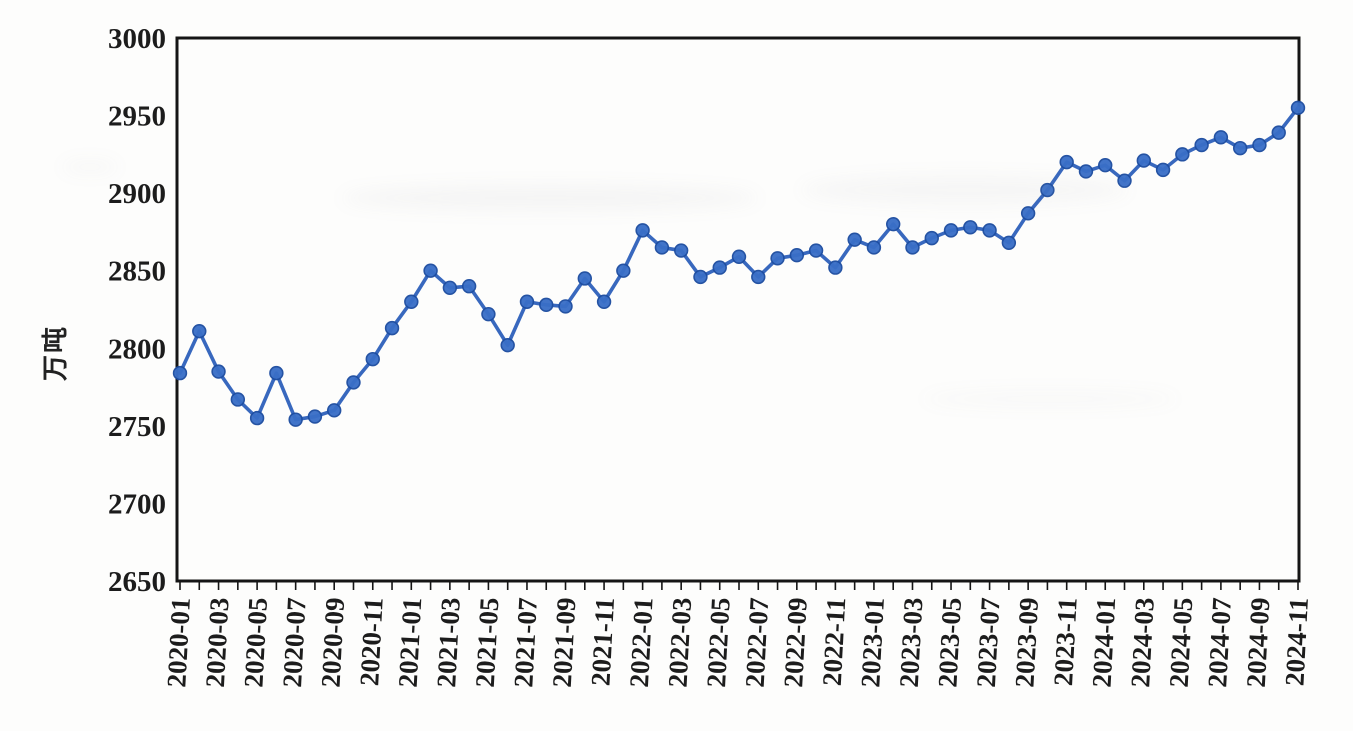  I want to click on y-tick-label: 2700, so click(137, 504).